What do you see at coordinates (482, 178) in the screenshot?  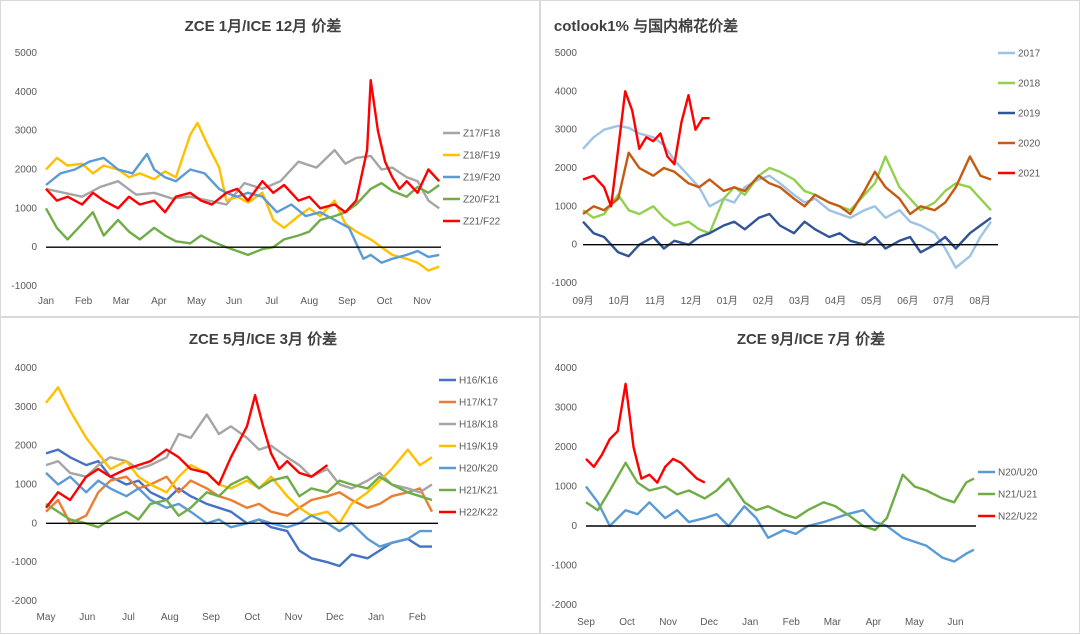 I see `legend-label: Z19/F20` at bounding box center [482, 178].